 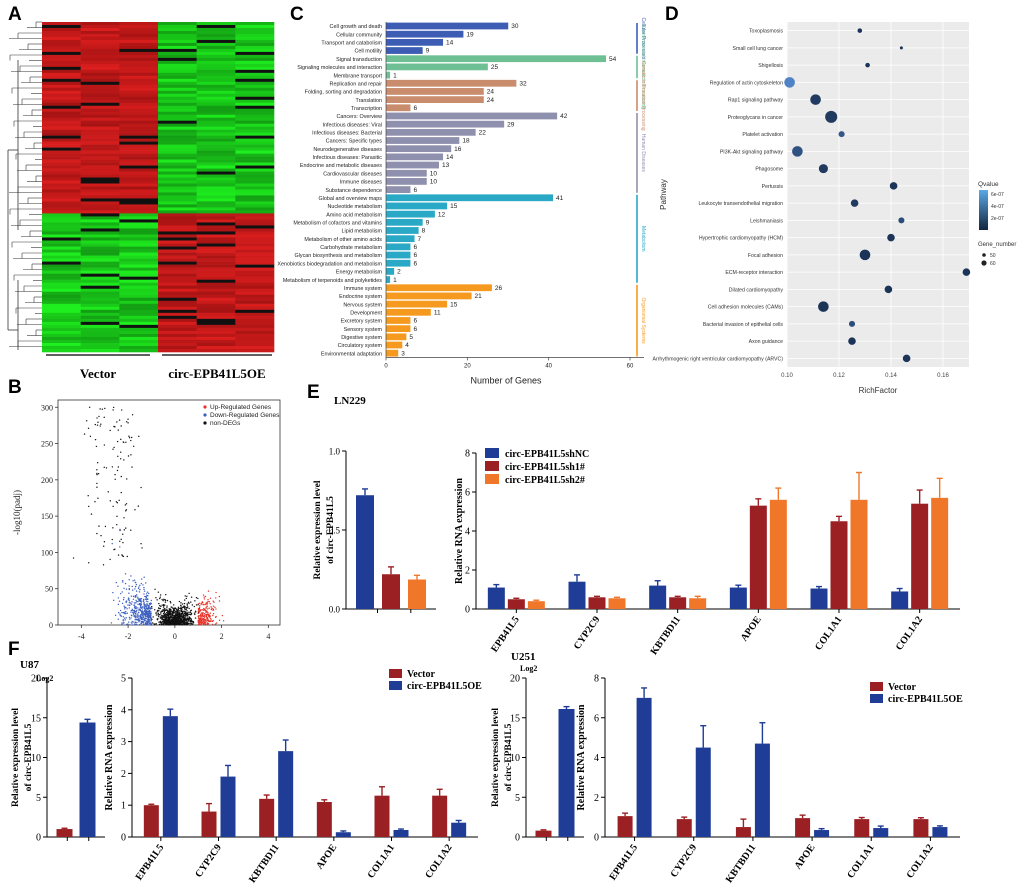 I want to click on y-tick-label: 1, so click(x=123, y=806).